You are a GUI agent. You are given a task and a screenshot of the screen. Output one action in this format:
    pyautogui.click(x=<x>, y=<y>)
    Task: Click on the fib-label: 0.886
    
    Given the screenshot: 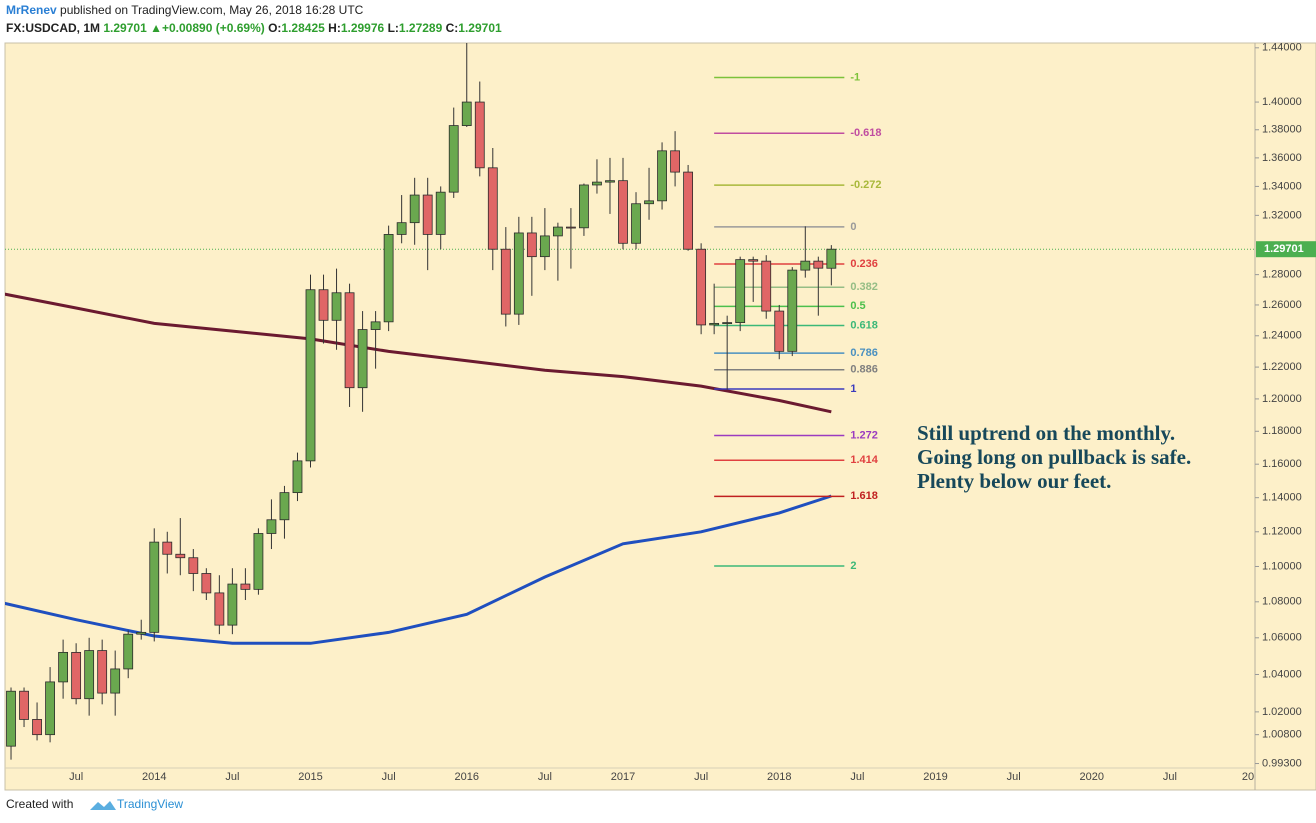 What is the action you would take?
    pyautogui.click(x=864, y=370)
    